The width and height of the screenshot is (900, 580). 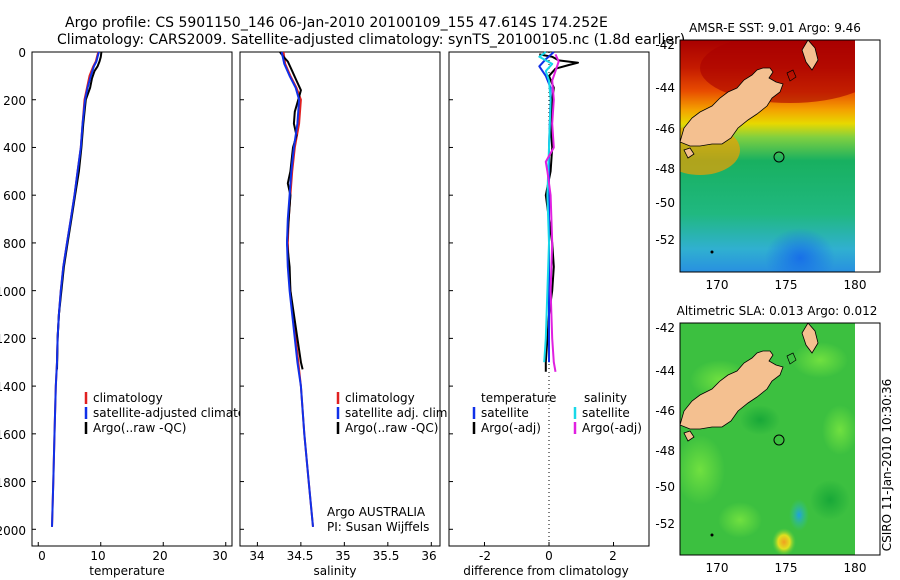 What do you see at coordinates (126, 571) in the screenshot?
I see `temperature-xlabel: temperature` at bounding box center [126, 571].